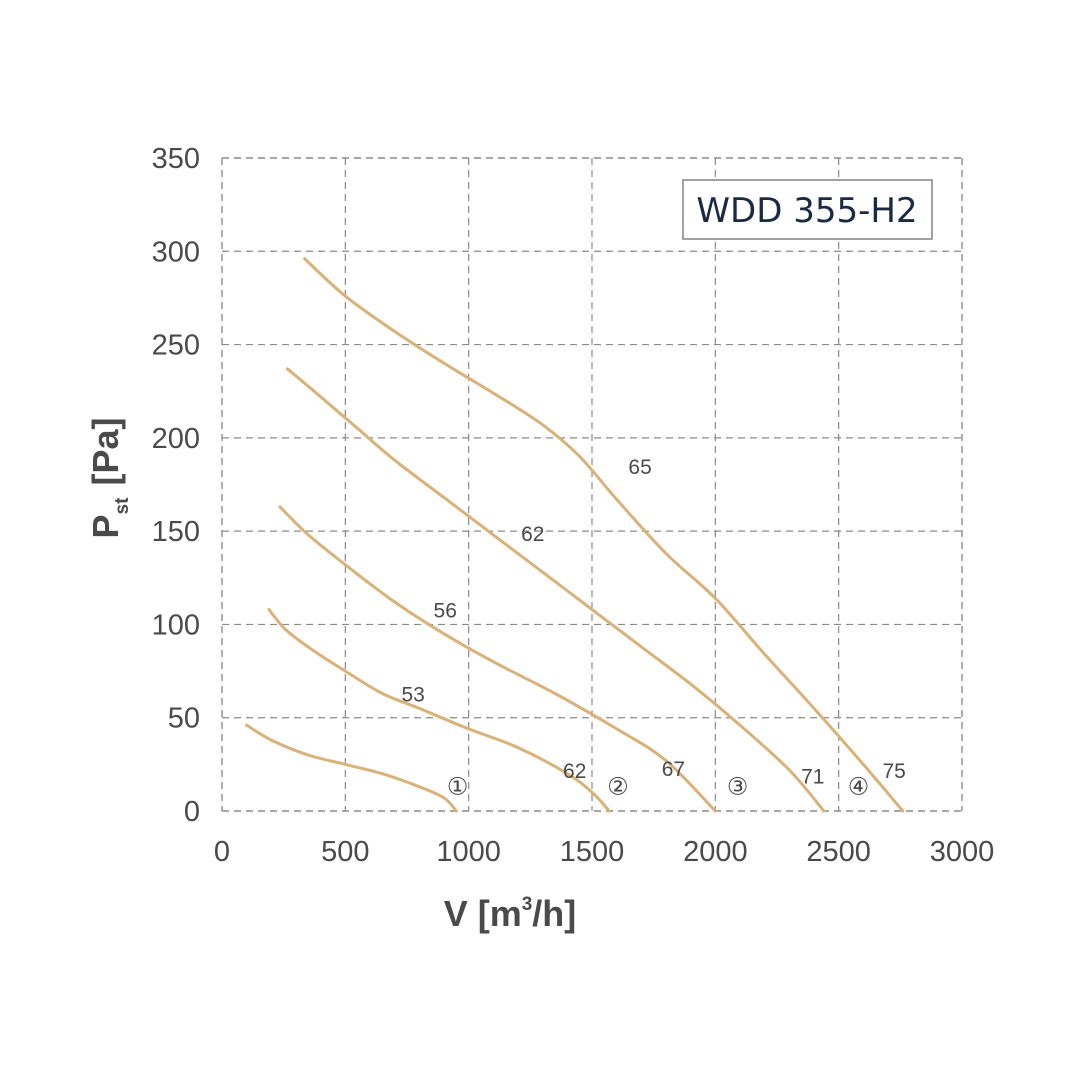 This screenshot has width=1080, height=1080. I want to click on curve-value-label: 56, so click(445, 611).